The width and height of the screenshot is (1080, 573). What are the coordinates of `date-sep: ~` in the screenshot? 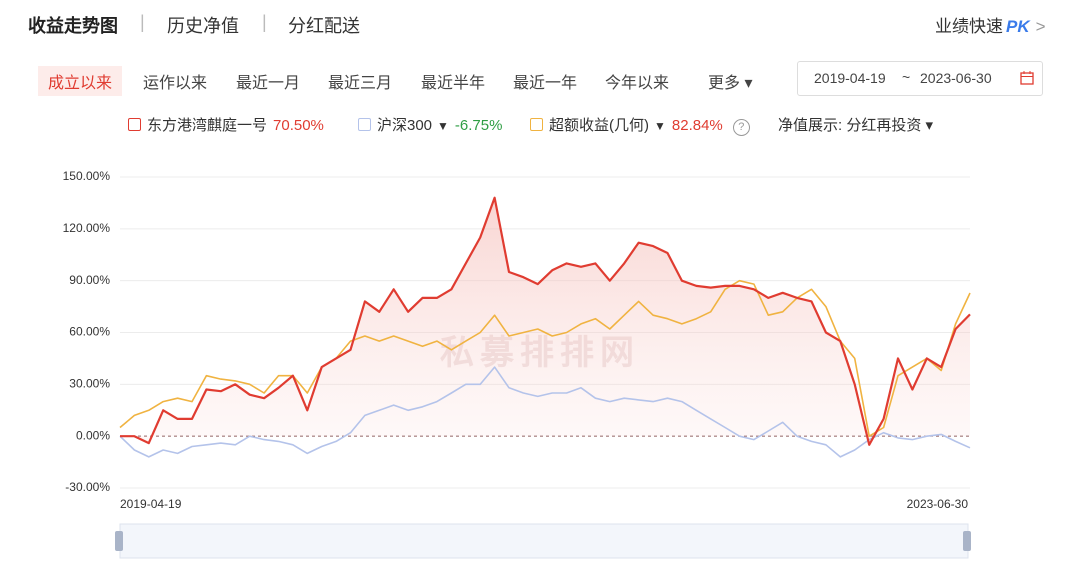 It's located at (906, 77).